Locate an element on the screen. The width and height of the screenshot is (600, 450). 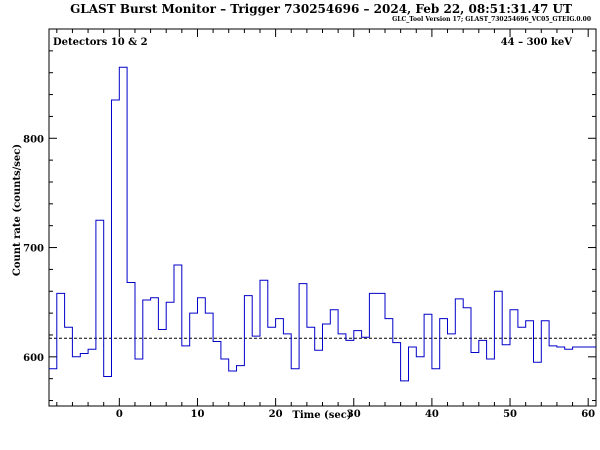
x-tick-label: 30 is located at coordinates (354, 414).